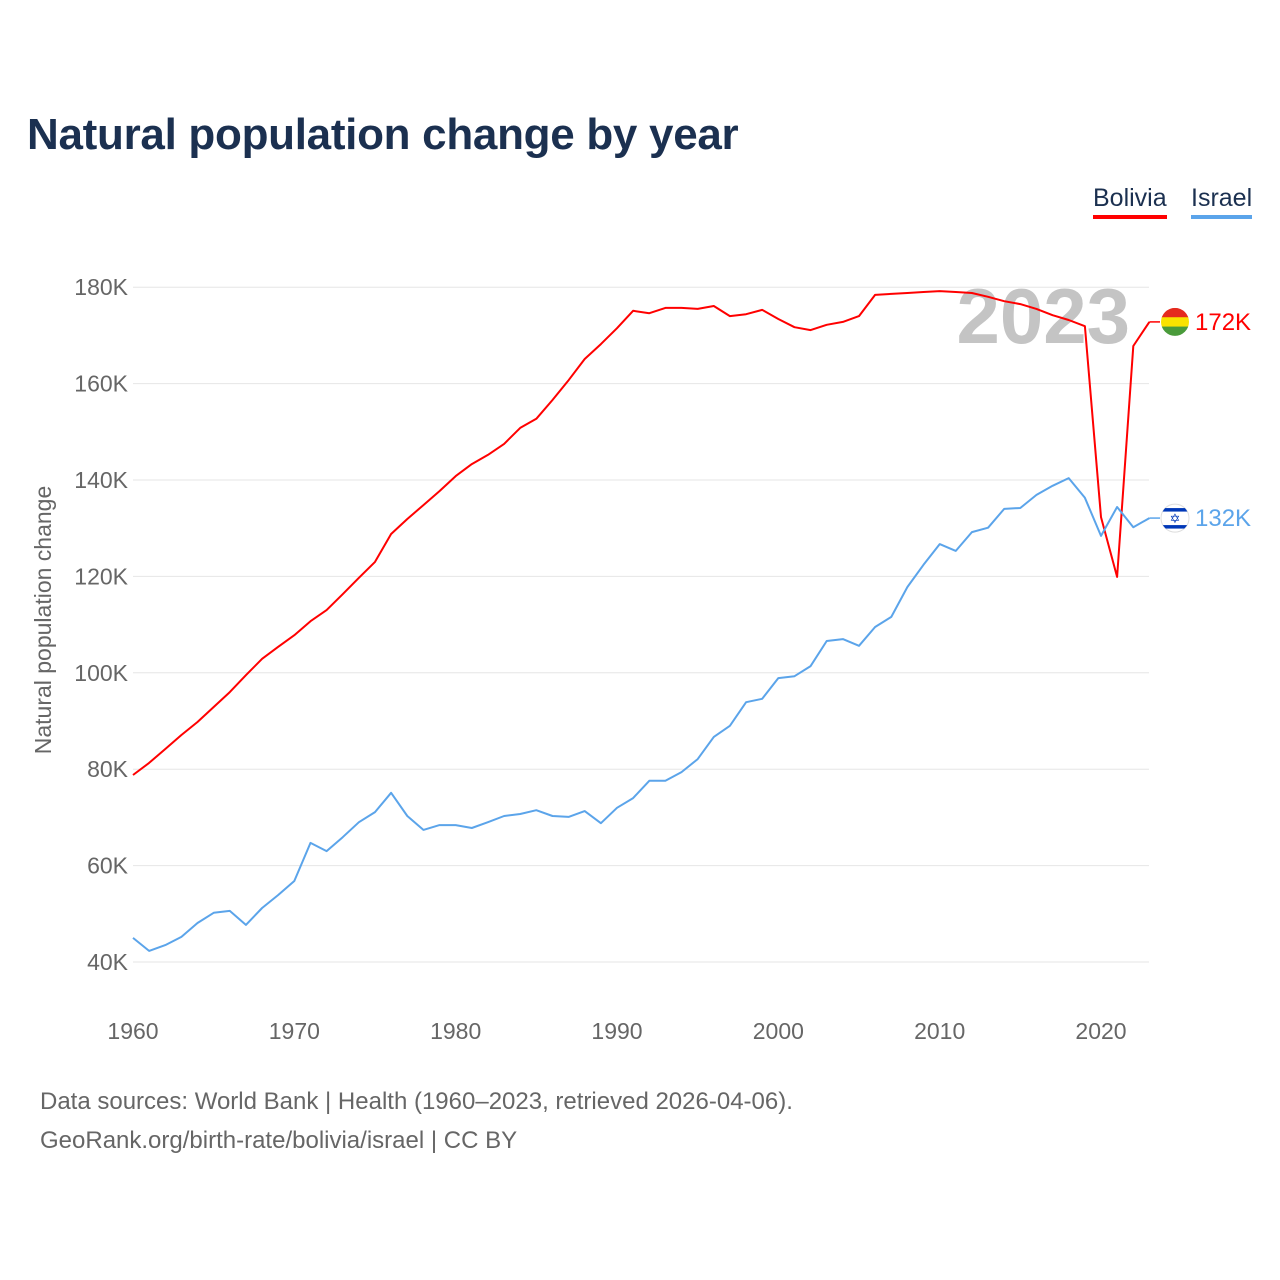 The image size is (1280, 1280). Describe the element at coordinates (1175, 321) in the screenshot. I see `bolivia-flag-icon` at that location.